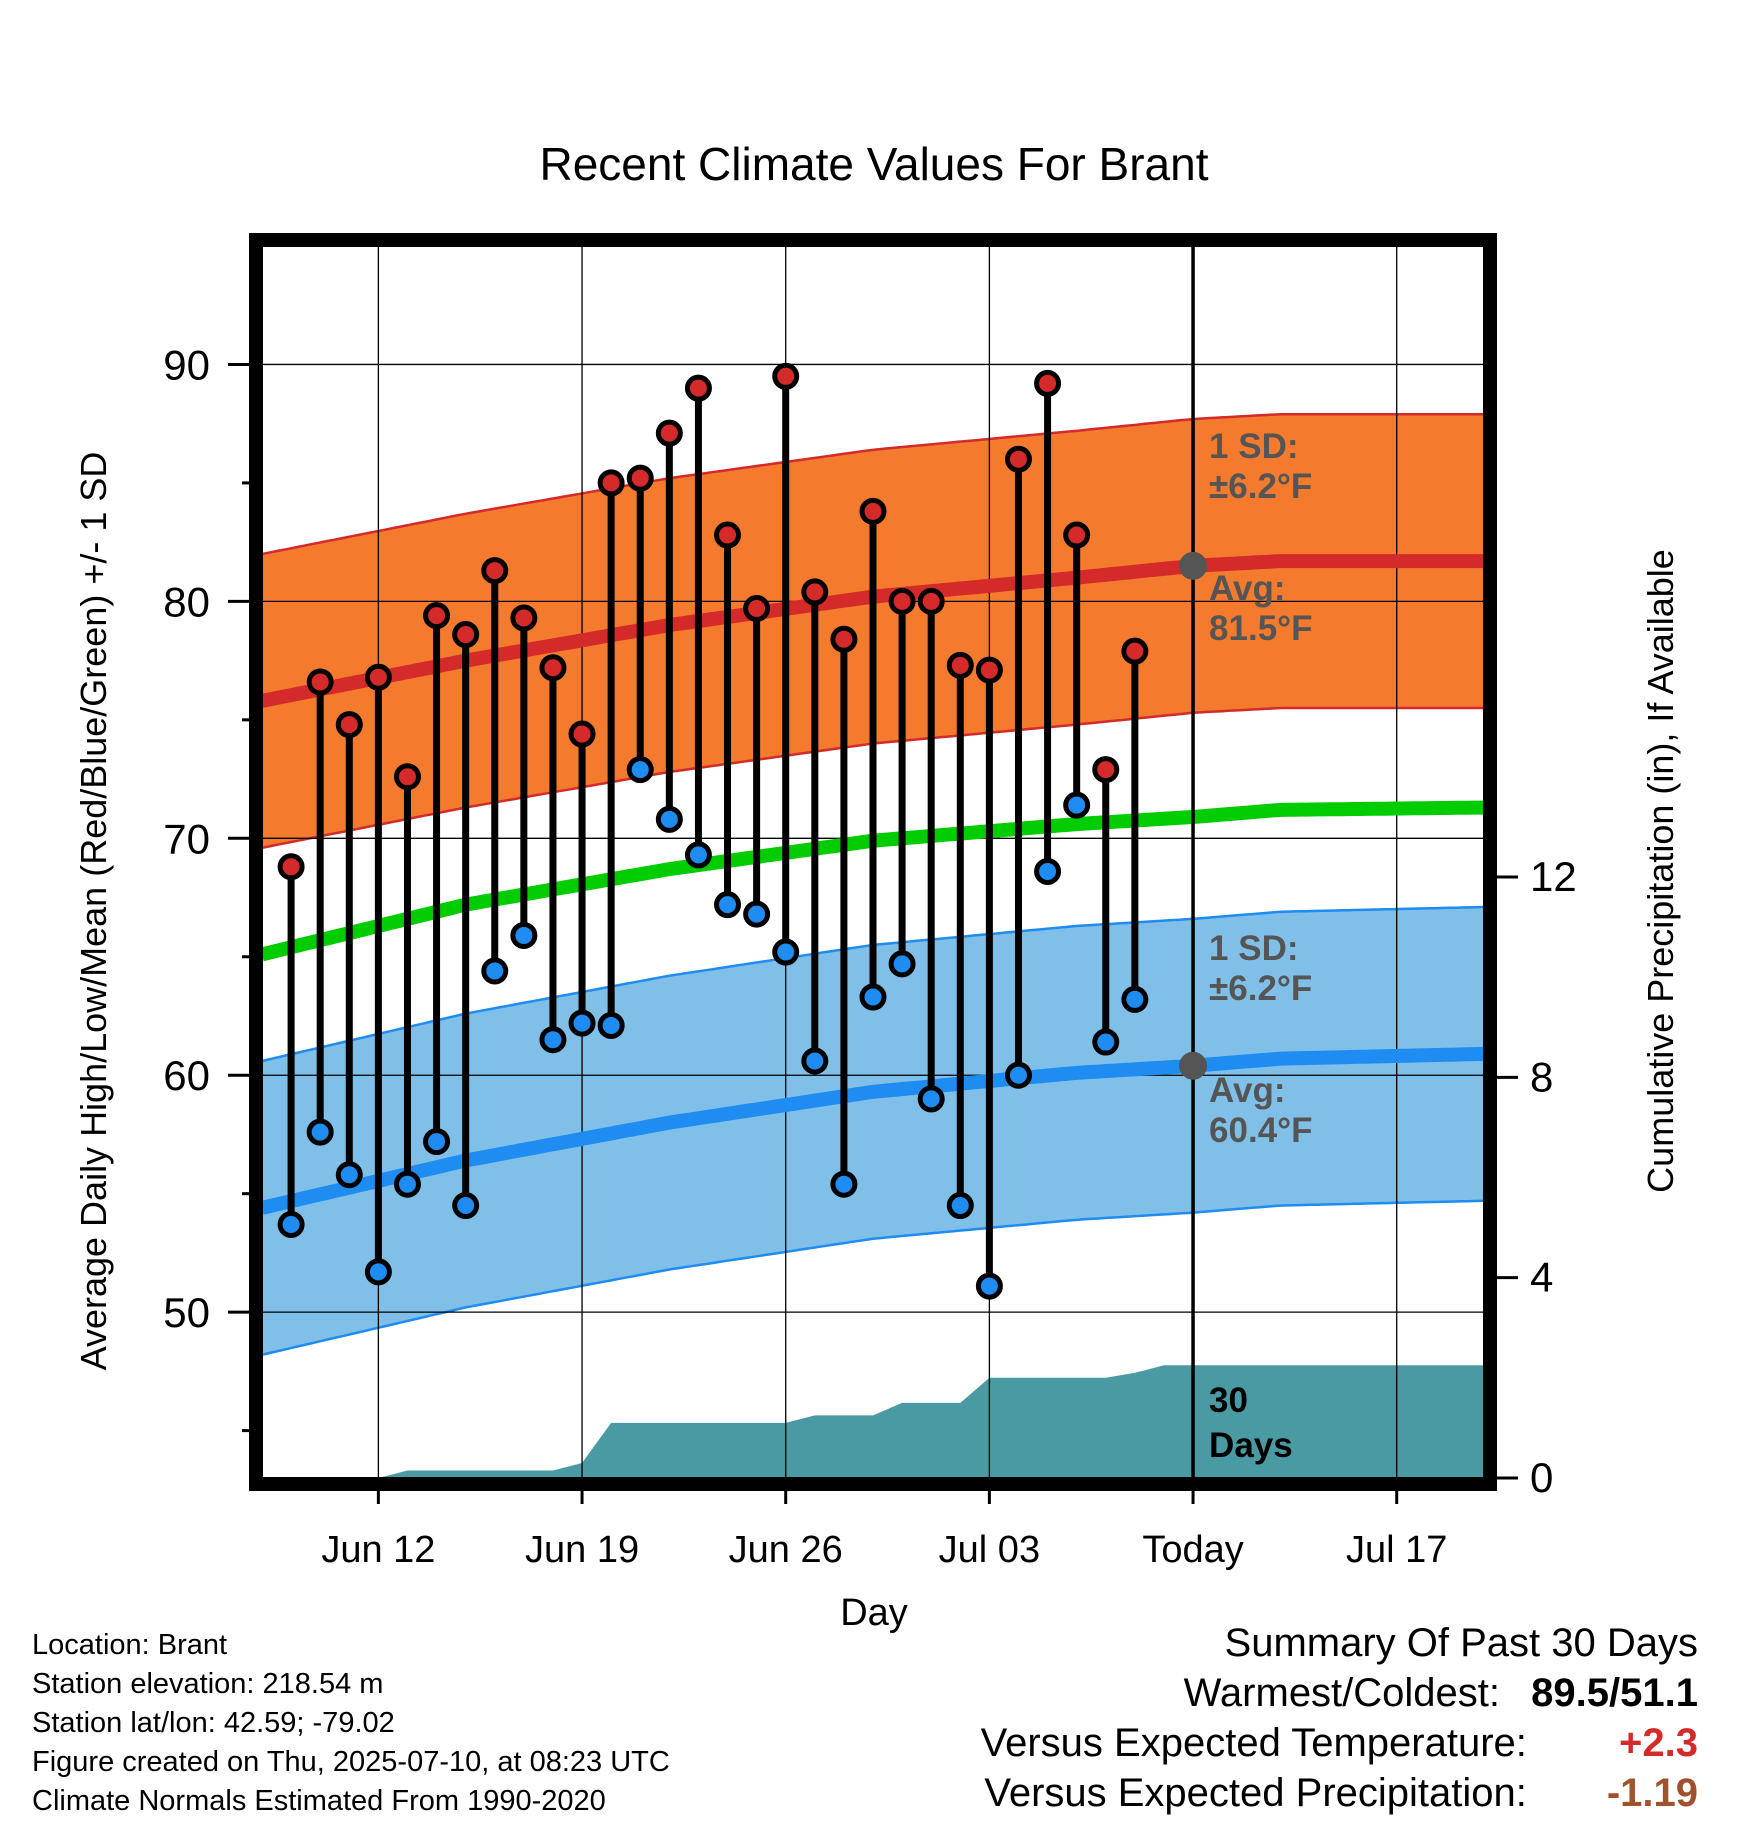  I want to click on x-axis-label: Day, so click(874, 1613).